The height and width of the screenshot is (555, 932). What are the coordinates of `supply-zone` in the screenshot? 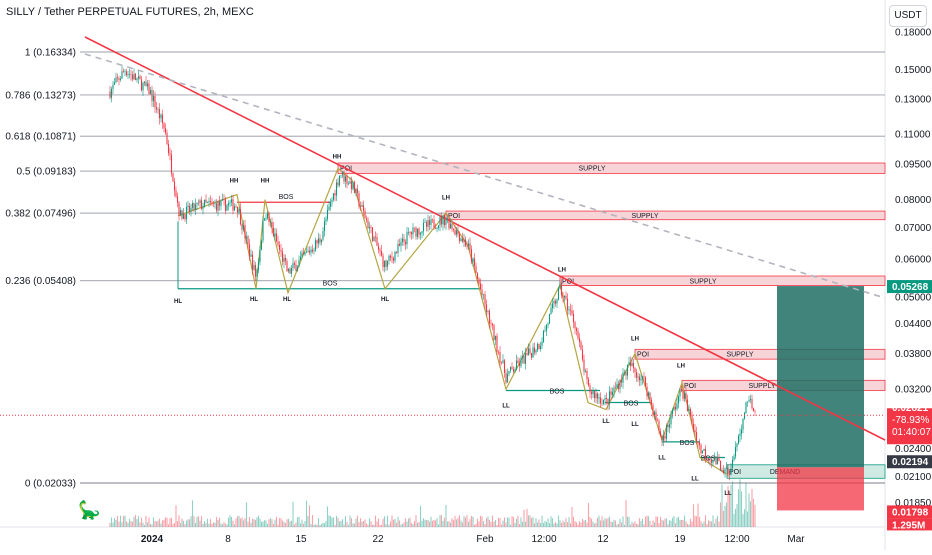 It's located at (611, 168).